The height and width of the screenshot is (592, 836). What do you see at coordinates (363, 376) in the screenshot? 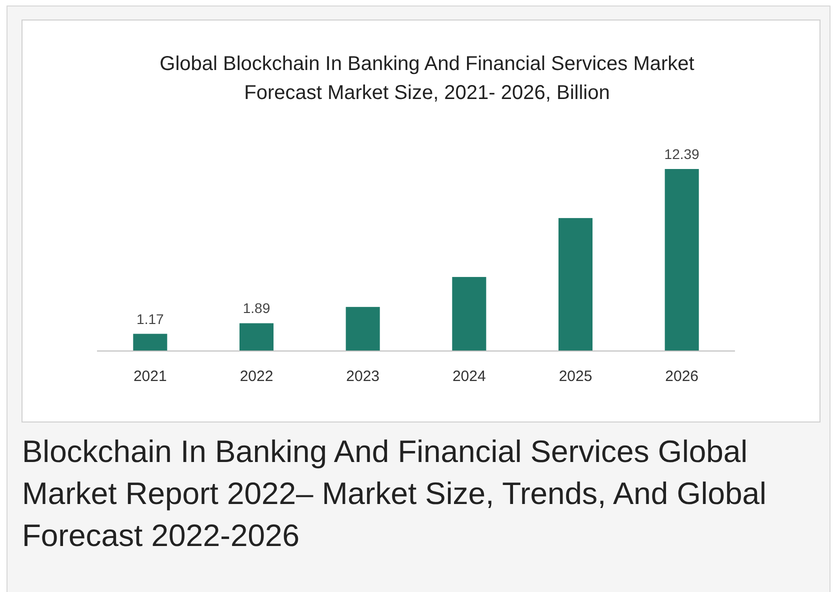
I see `x-tick-label: 2023` at bounding box center [363, 376].